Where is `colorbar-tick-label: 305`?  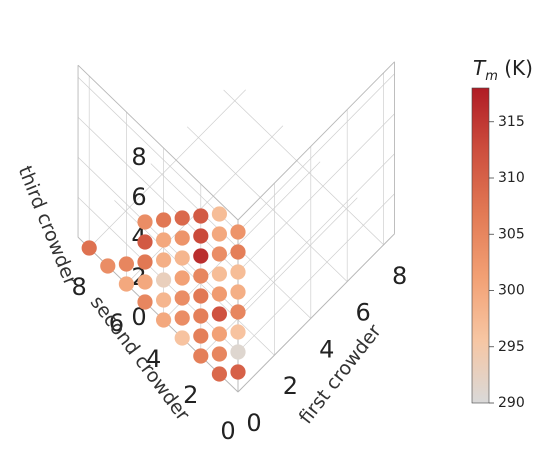
colorbar-tick-label: 305 is located at coordinates (511, 234).